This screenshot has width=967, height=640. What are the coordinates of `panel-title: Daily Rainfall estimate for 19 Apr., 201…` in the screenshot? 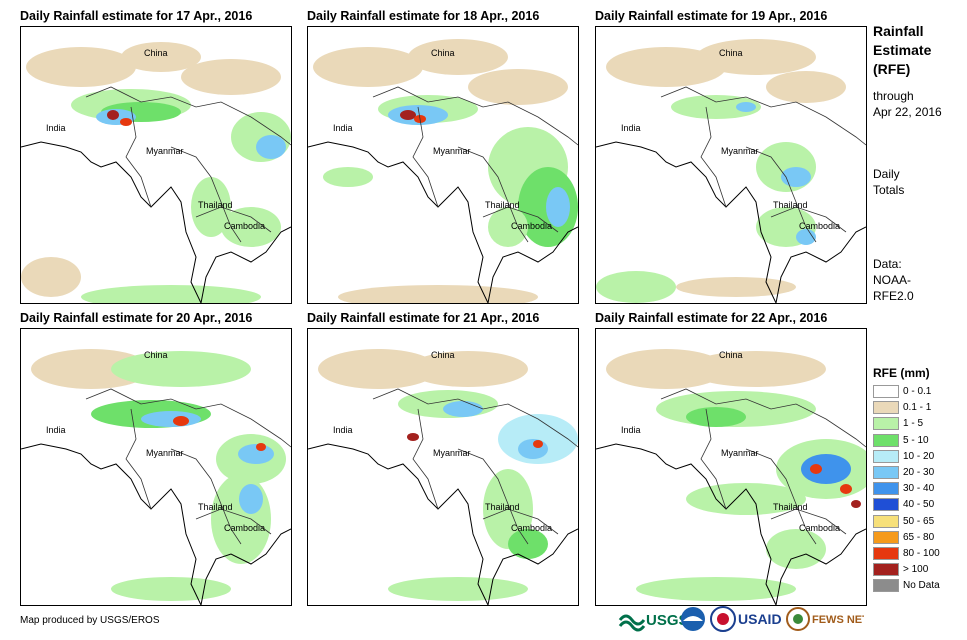 It's located at (711, 16).